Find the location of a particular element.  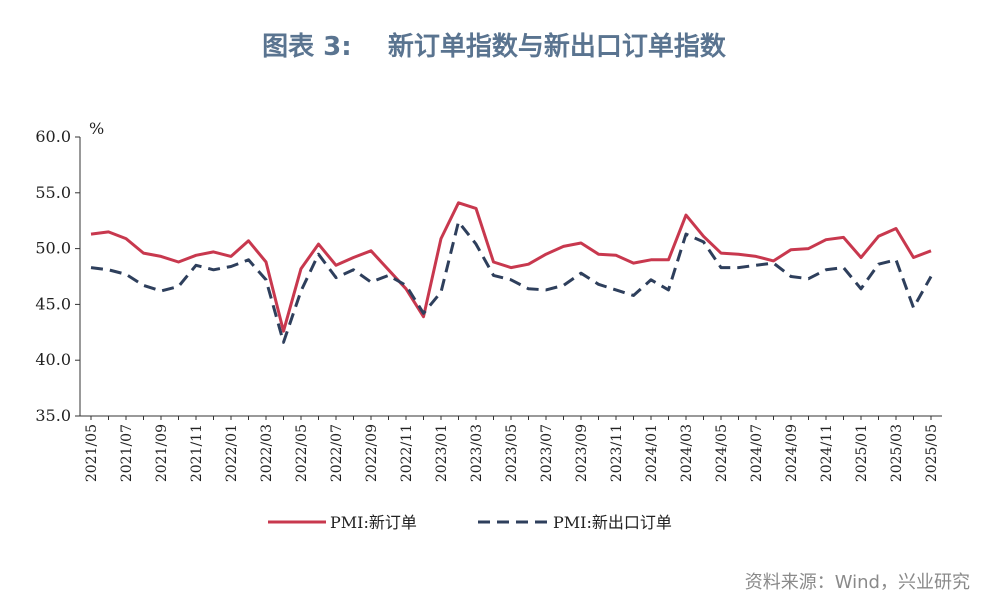

x-tick-label: 2024/11 is located at coordinates (827, 453).